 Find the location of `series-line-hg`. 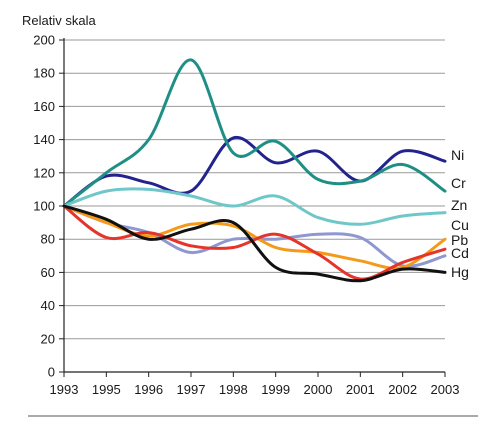

series-line-hg is located at coordinates (254, 243).